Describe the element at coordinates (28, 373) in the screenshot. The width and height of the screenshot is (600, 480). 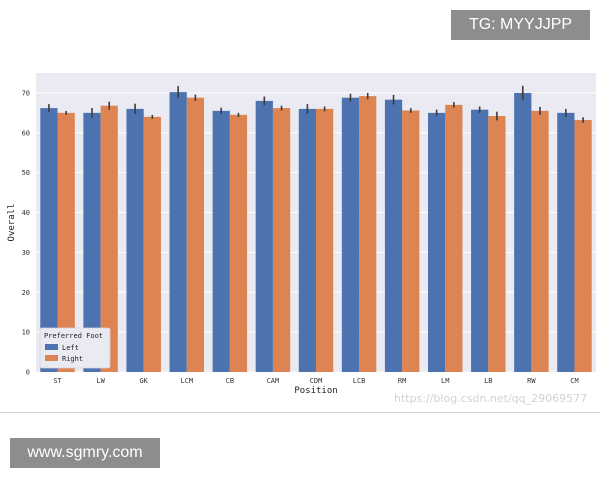
I see `y-tick-label: 0` at that location.